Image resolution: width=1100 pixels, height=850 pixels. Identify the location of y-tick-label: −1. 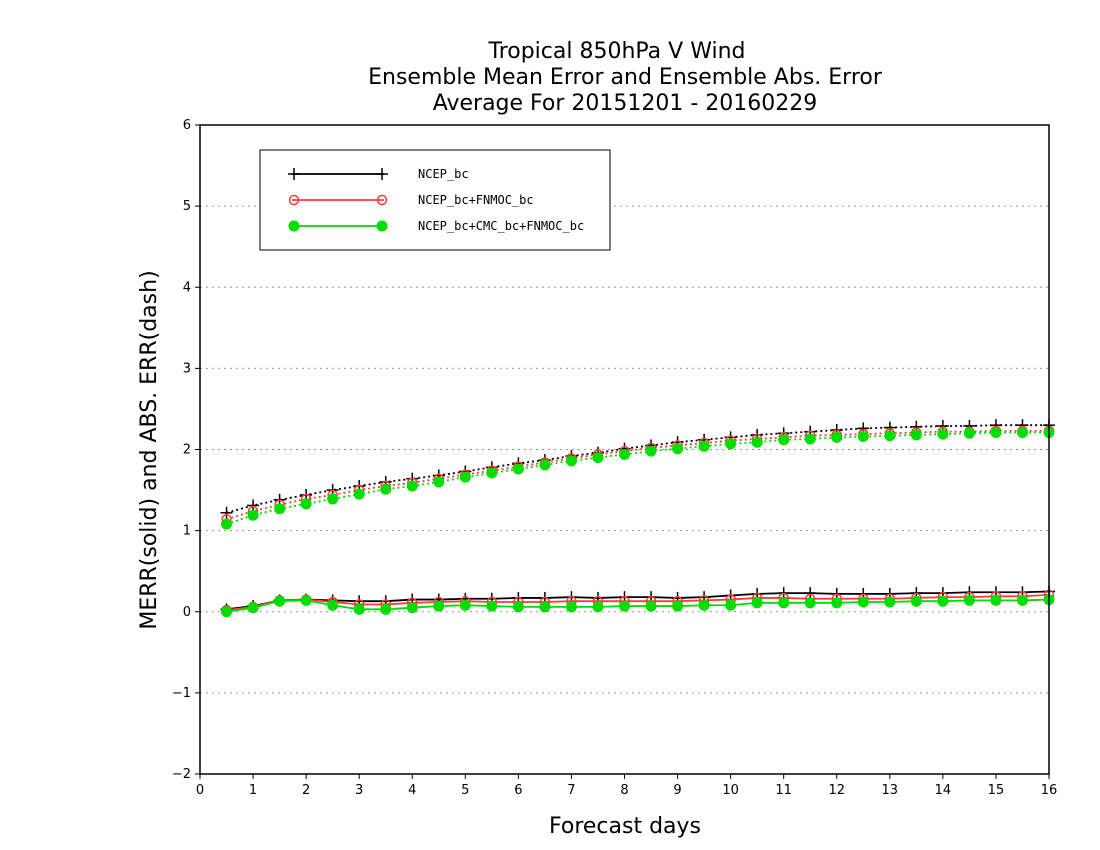
(181, 693).